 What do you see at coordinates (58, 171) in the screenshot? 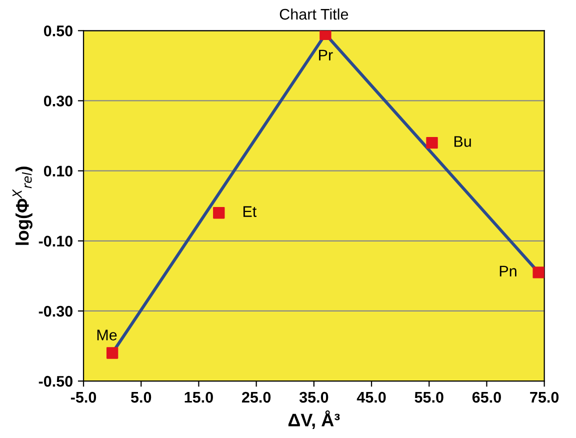
I see `y-tick-label: 0.10` at bounding box center [58, 171].